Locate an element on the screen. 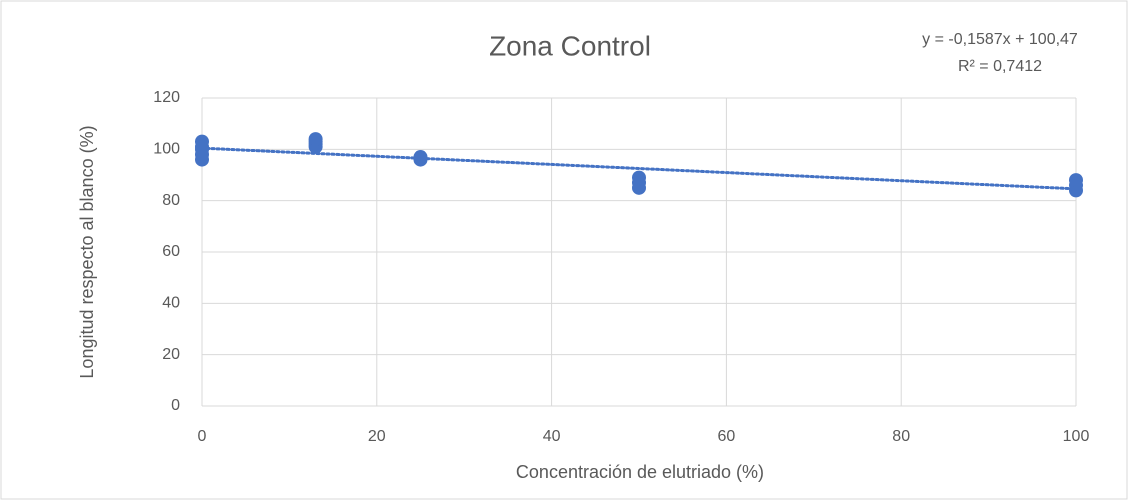  x-axis-label: Concentración de elutriado (%) is located at coordinates (640, 472).